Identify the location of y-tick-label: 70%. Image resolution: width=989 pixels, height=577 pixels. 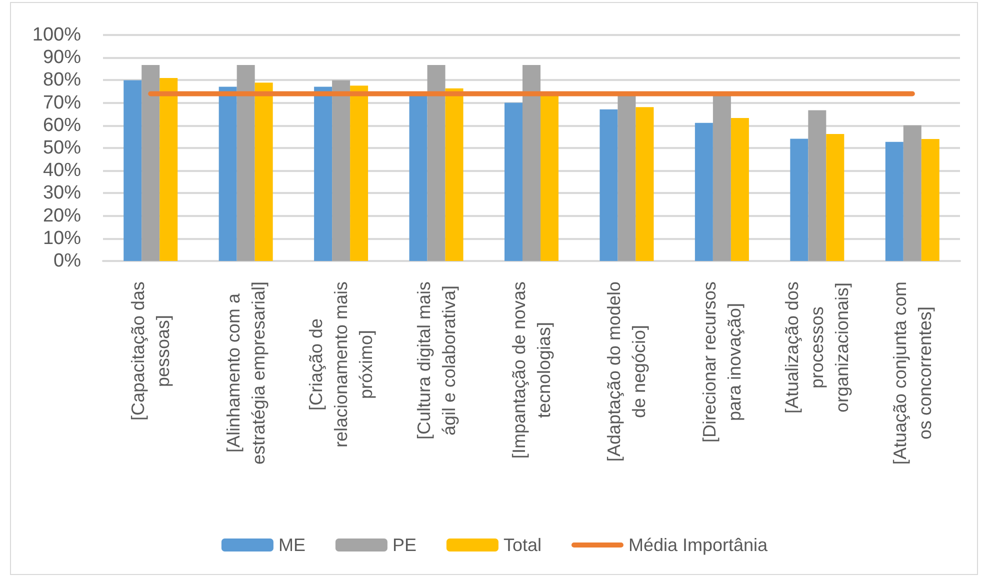
(62, 103).